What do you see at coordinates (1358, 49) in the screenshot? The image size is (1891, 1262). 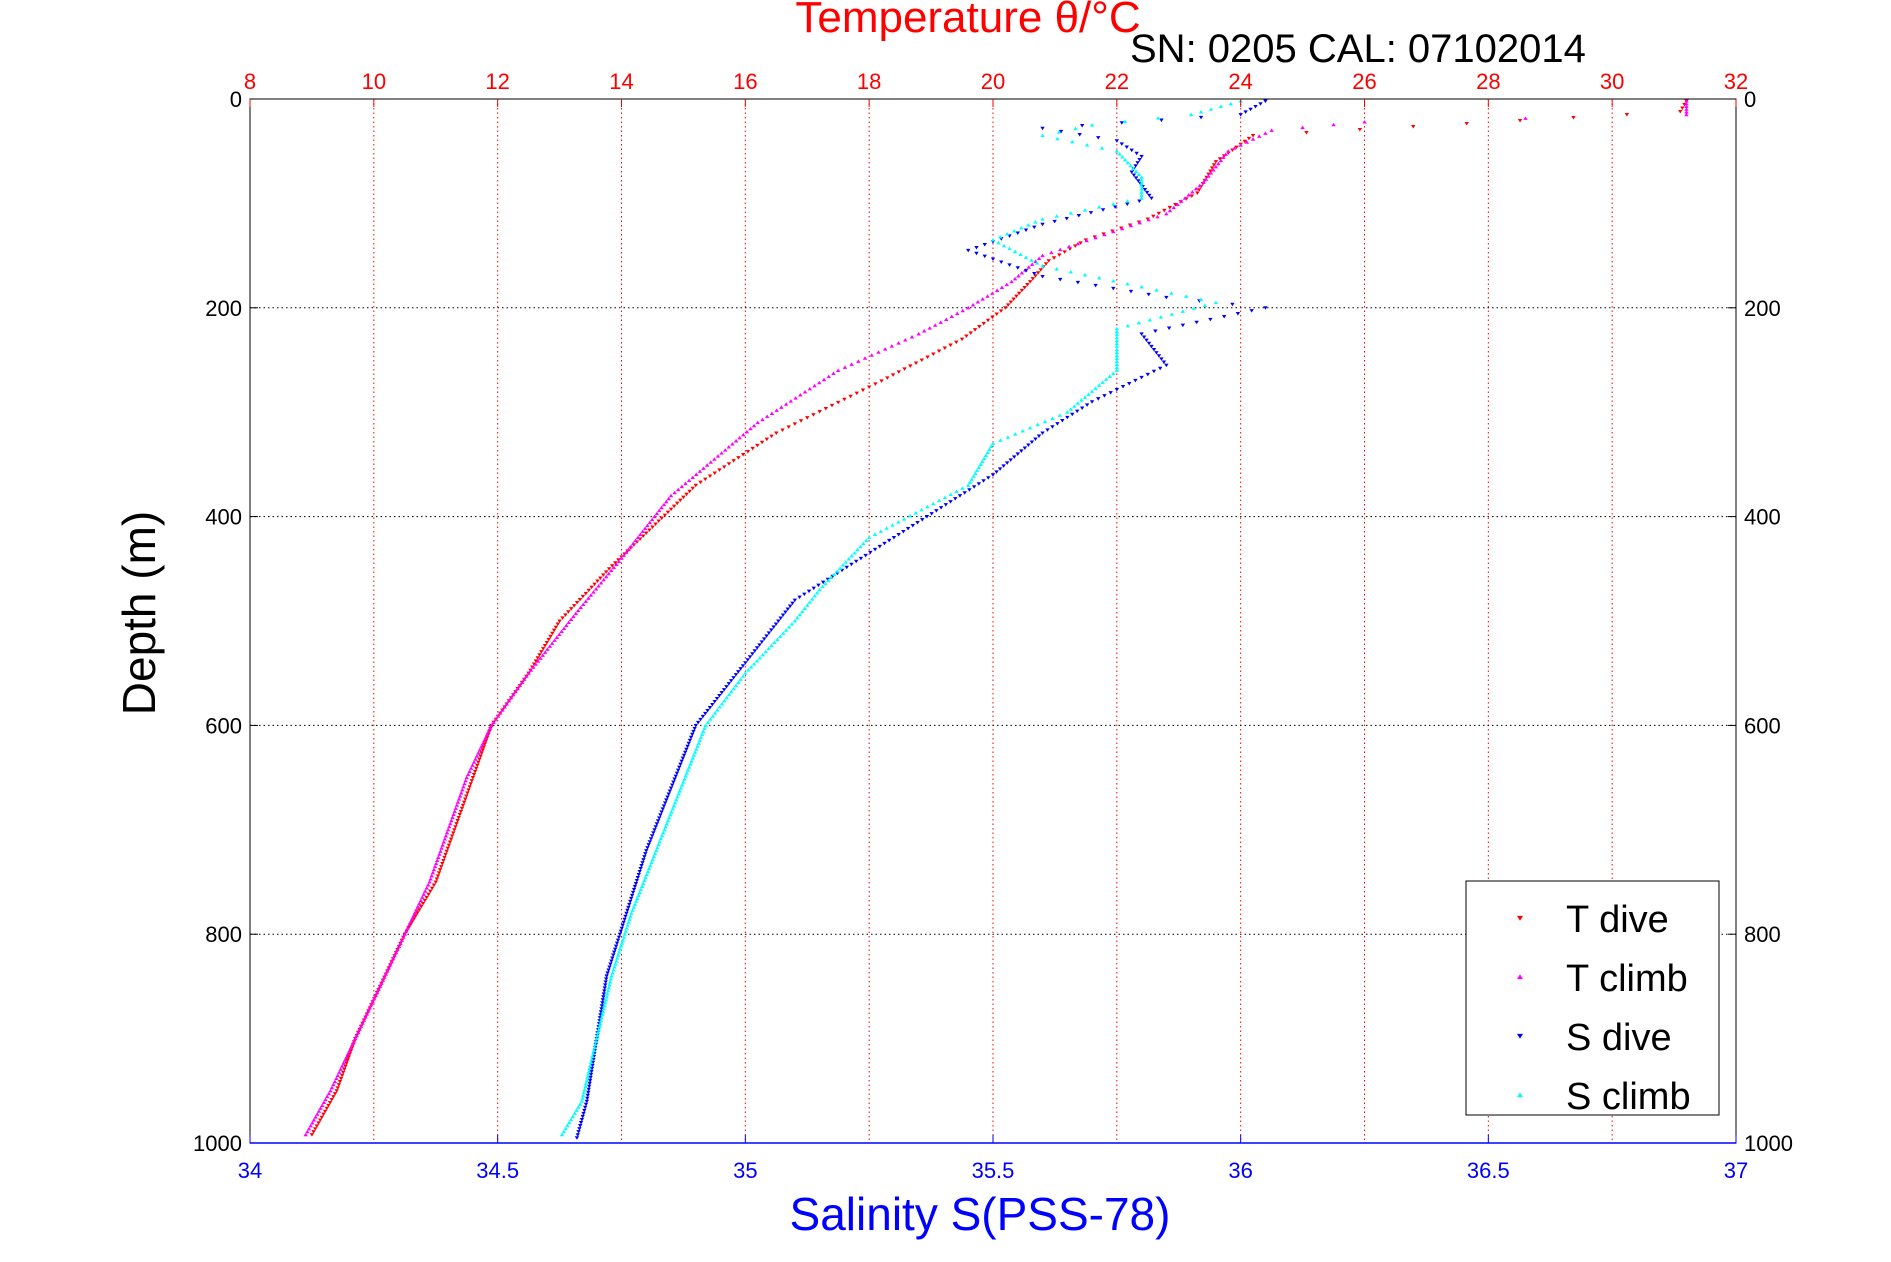 I see `chart-subtitle: SN: 0205 CAL: 07102014` at bounding box center [1358, 49].